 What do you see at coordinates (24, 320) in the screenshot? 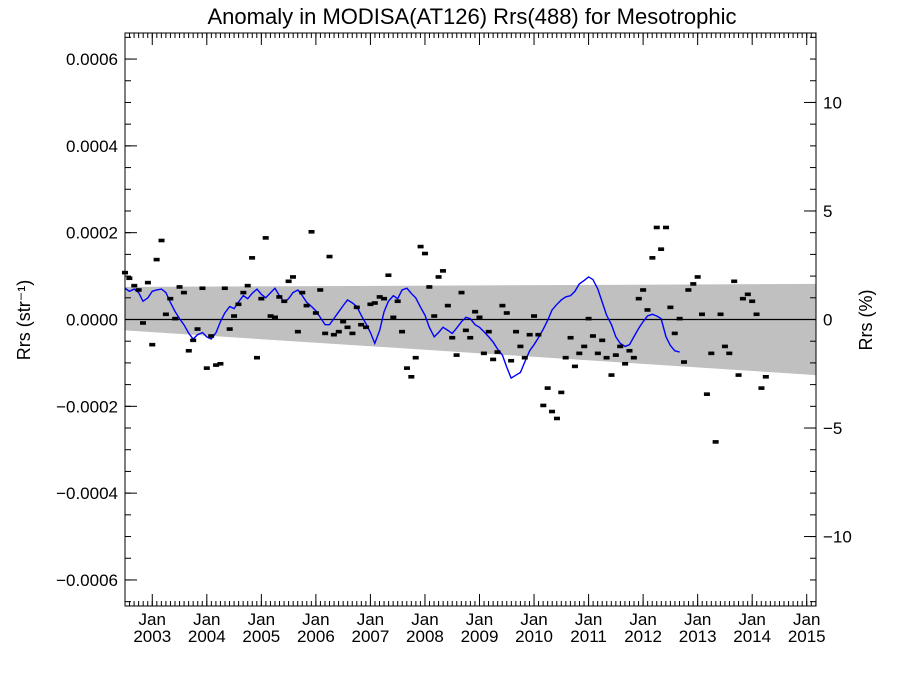
I see `y-axis-label-left: Rrs (str⁻¹)` at bounding box center [24, 320].